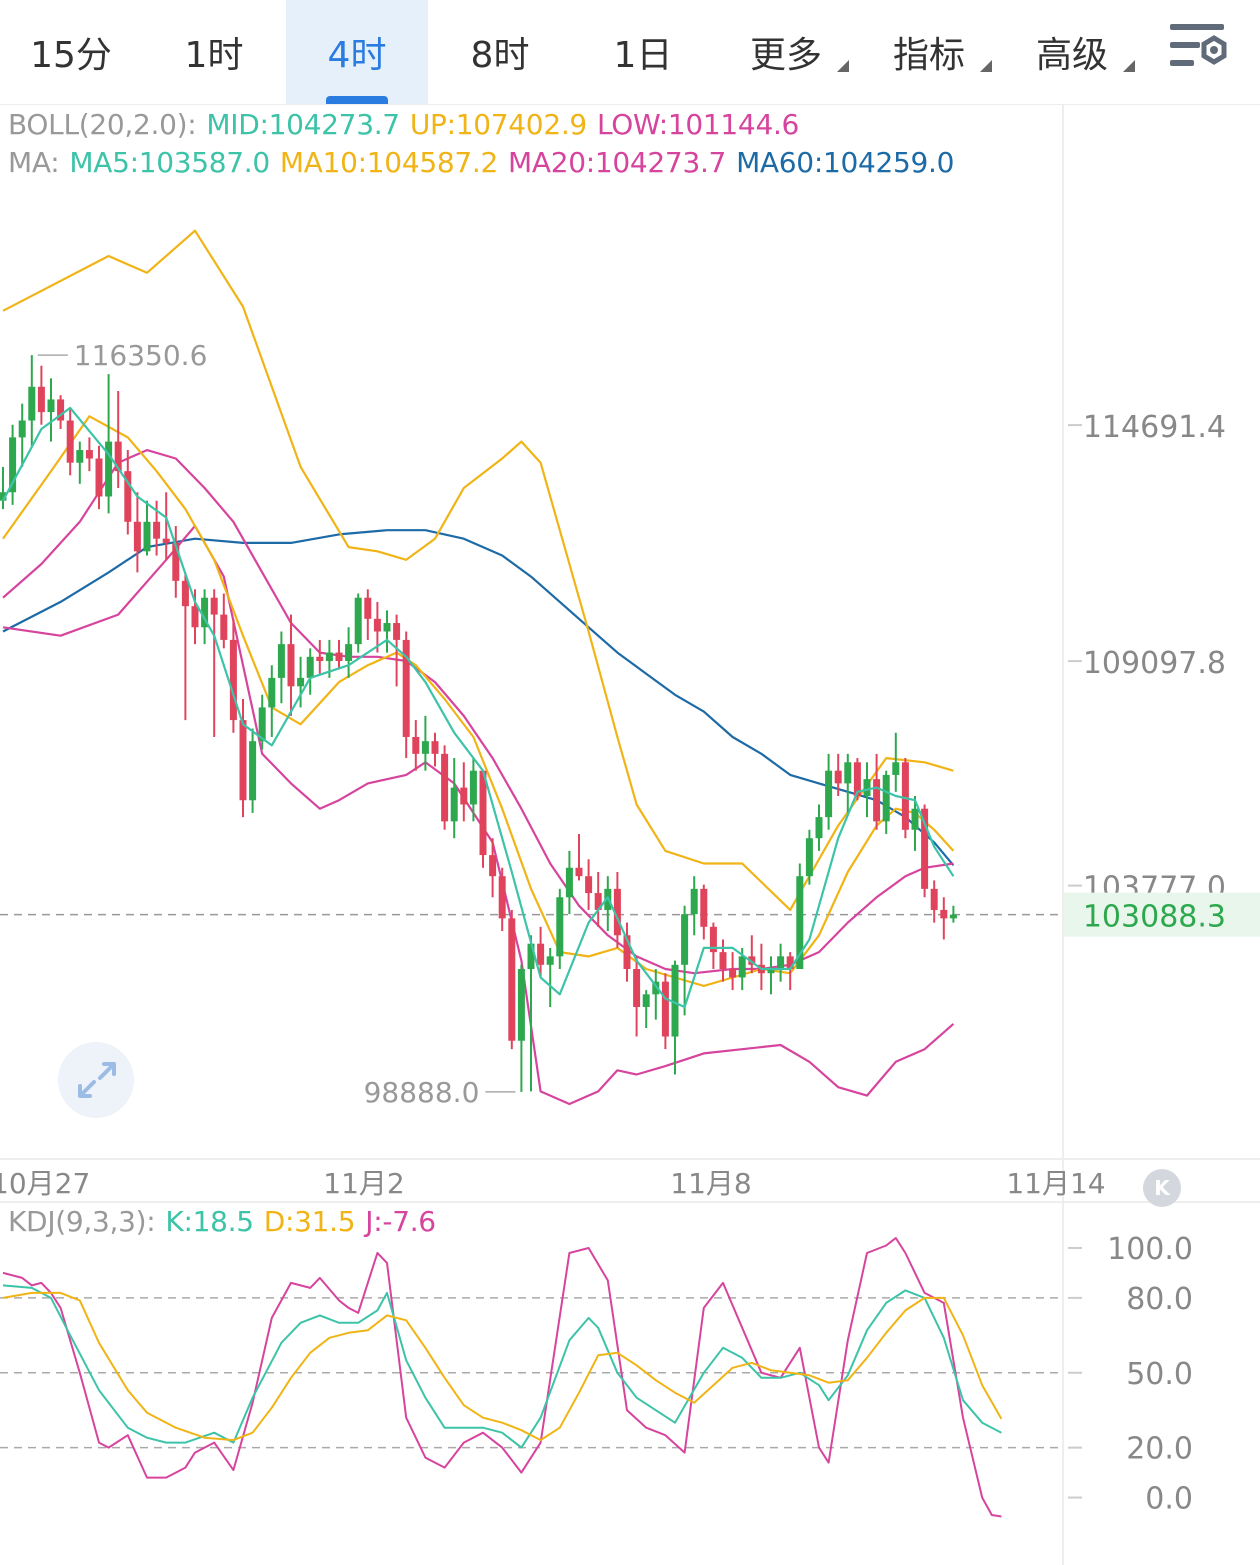  Describe the element at coordinates (1055, 1183) in the screenshot. I see `x-tick-label: 11月14` at that location.